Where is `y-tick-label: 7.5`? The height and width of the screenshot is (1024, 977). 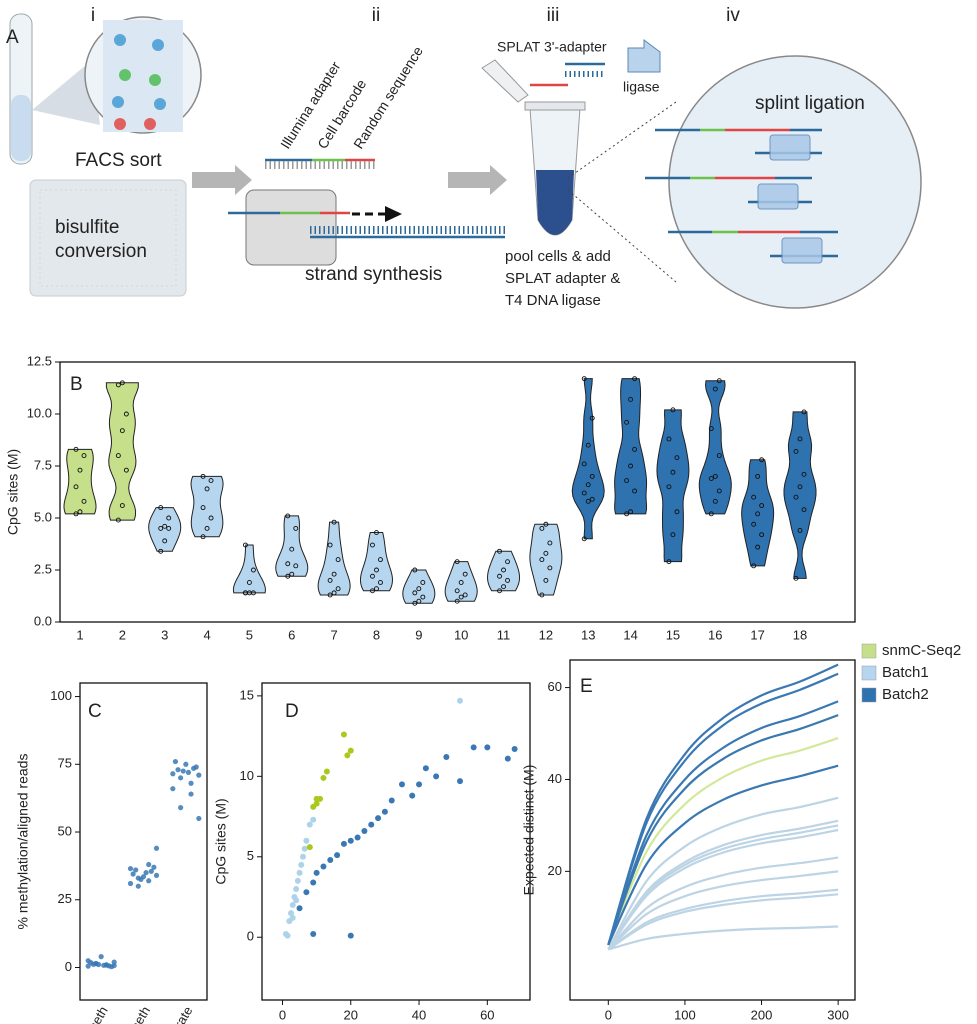 y-tick-label: 7.5 is located at coordinates (43, 464).